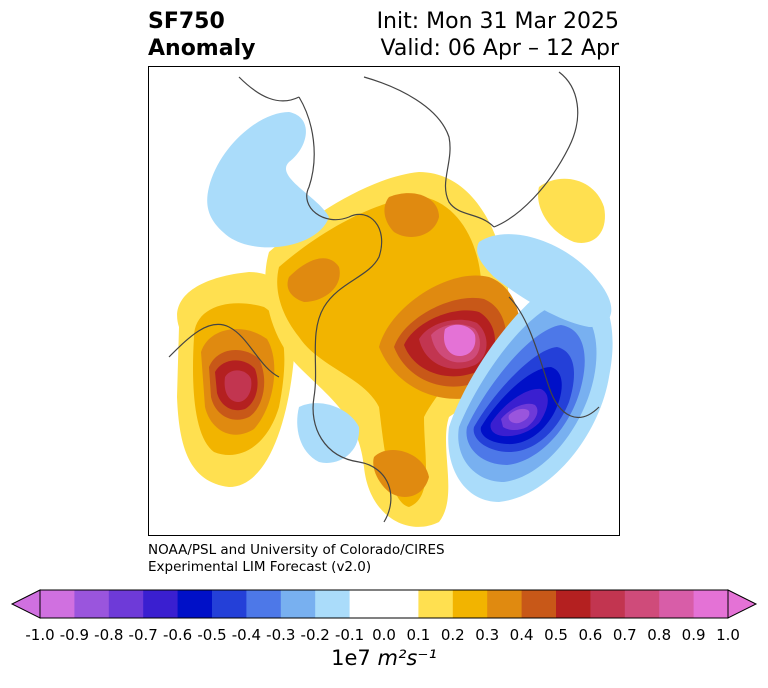 Image resolution: width=768 pixels, height=688 pixels. I want to click on unit-expression: m²s⁻¹, so click(407, 658).